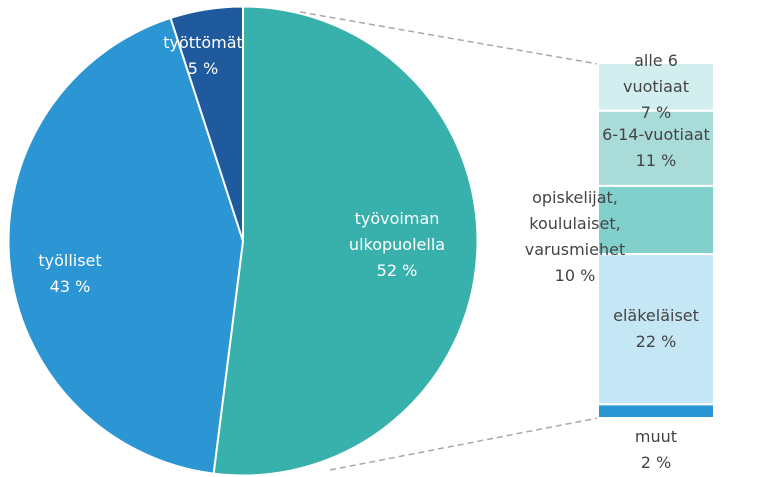 The height and width of the screenshot is (477, 768). Describe the element at coordinates (656, 450) in the screenshot. I see `data-label: muut 2 %` at that location.